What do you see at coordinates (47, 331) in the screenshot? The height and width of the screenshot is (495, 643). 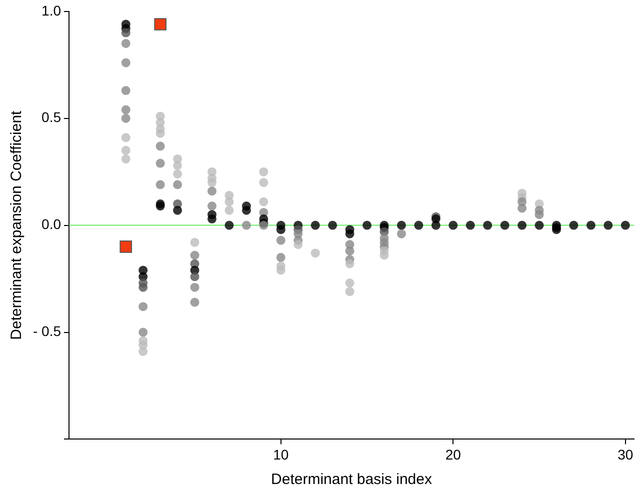 I see `y-tick-label: - 0.5` at bounding box center [47, 331].